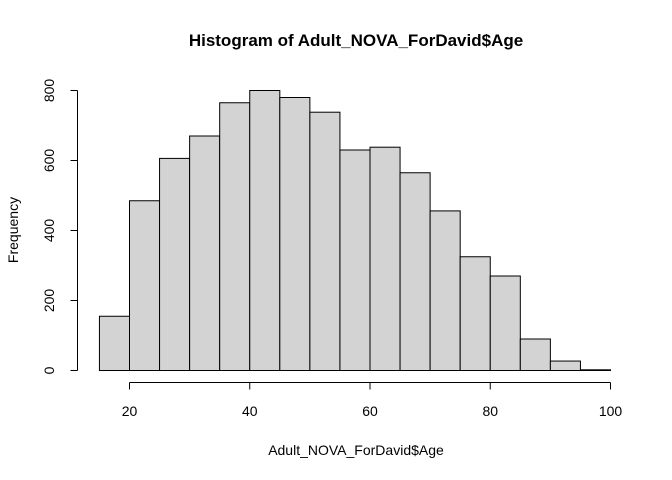 The height and width of the screenshot is (480, 672). Describe the element at coordinates (250, 411) in the screenshot. I see `x-tick-label-40: 40` at that location.